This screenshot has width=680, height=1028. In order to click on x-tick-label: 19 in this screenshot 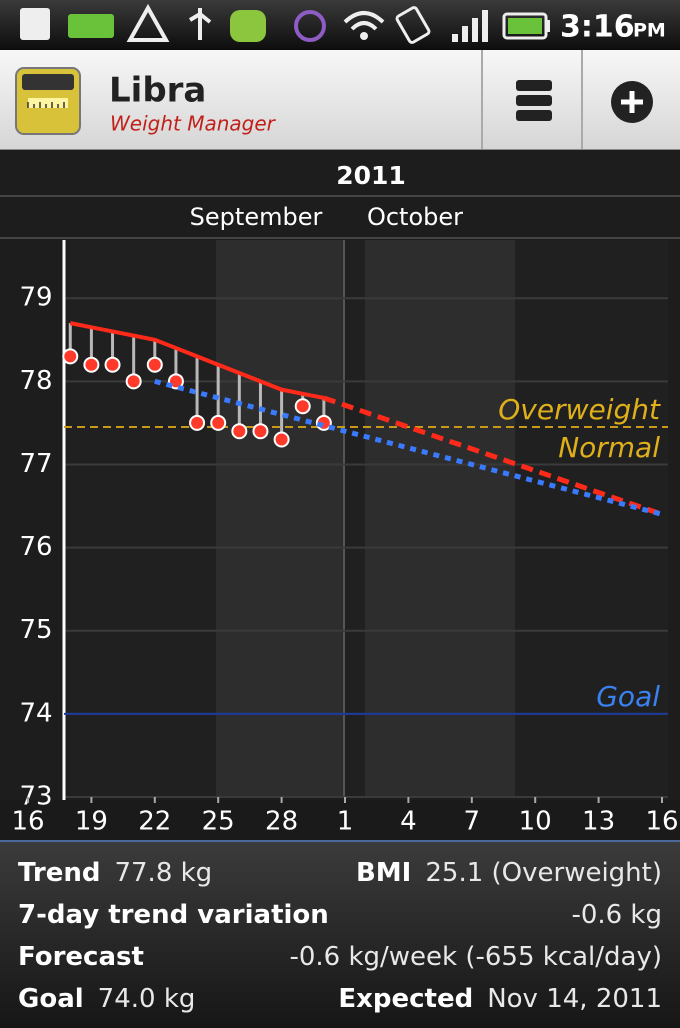, I will do `click(91, 822)`.